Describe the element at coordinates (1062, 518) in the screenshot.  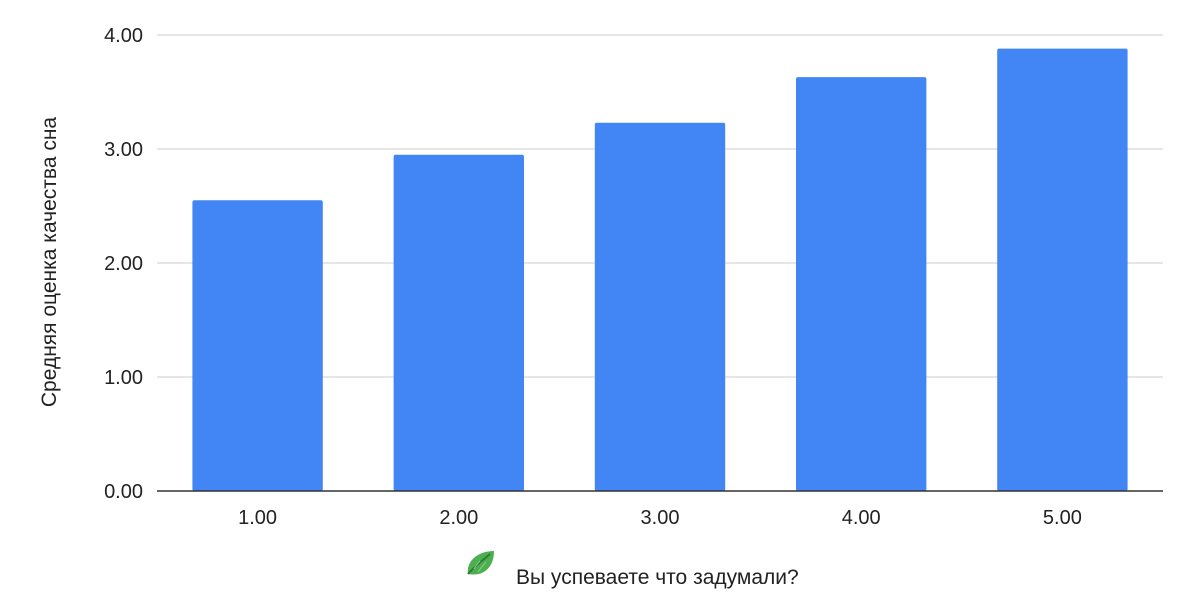
I see `x-tick-label: 5.00` at that location.